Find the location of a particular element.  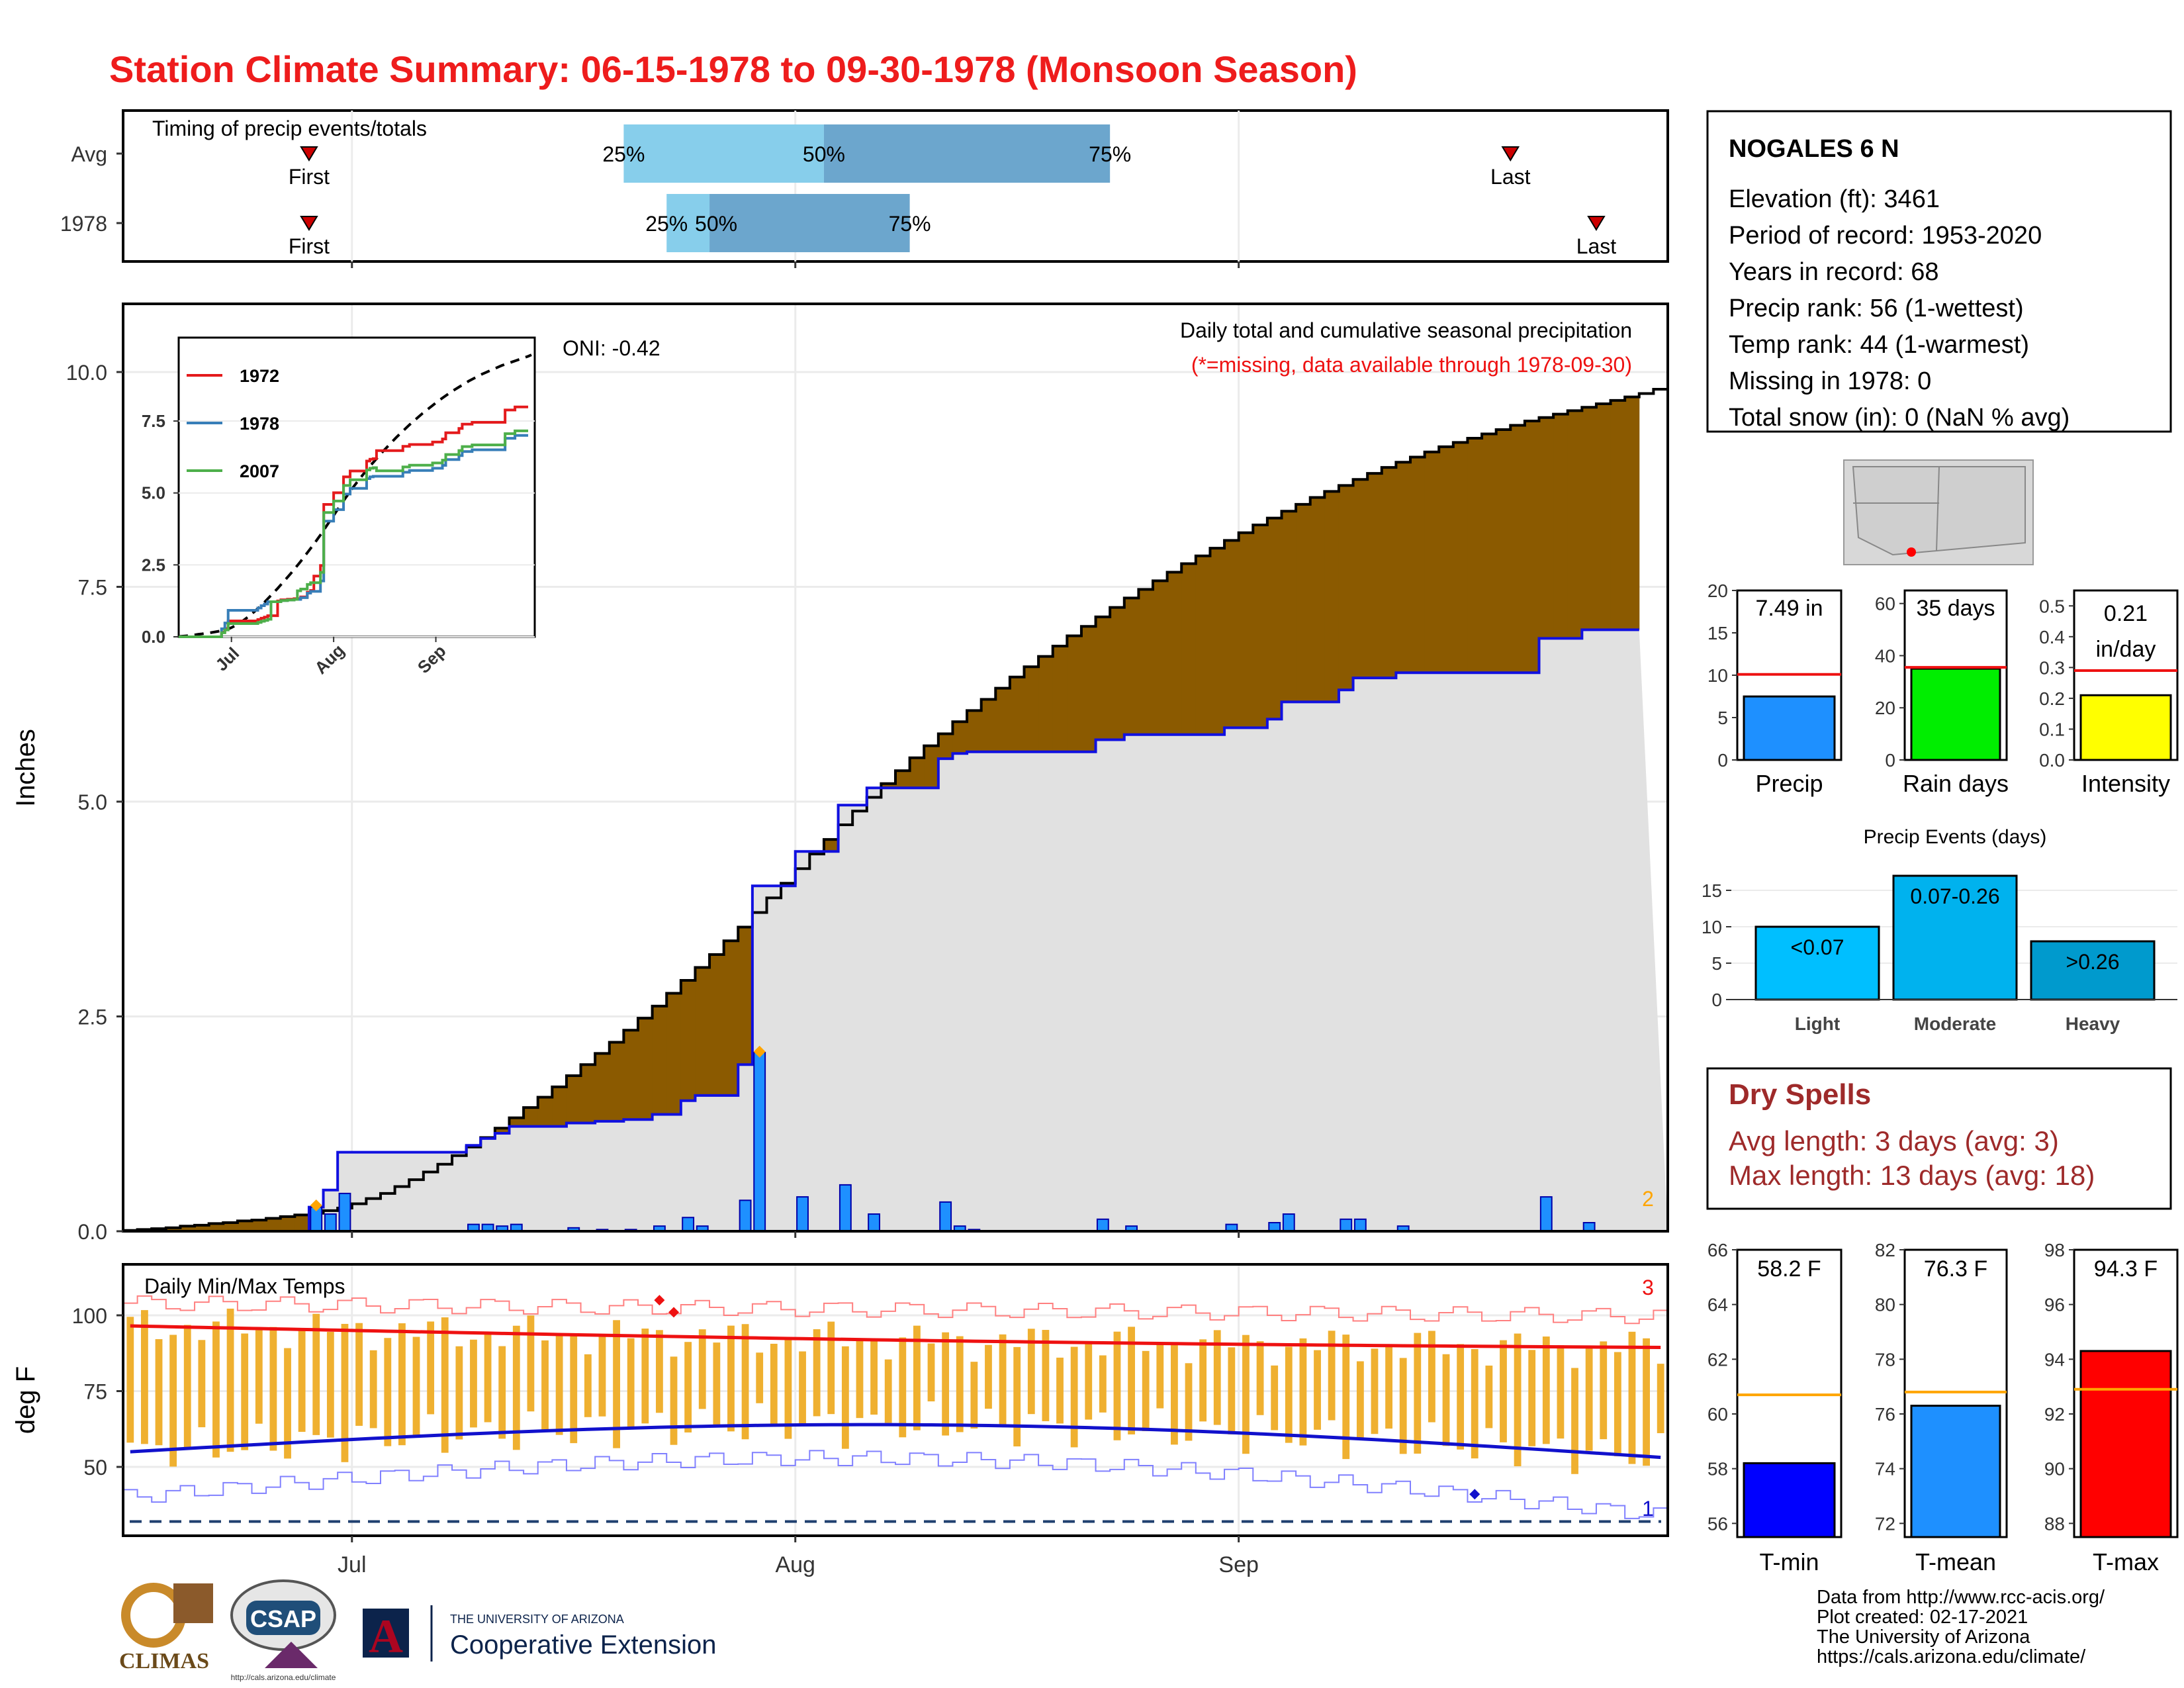

minibar-ytick-label: 0.0 is located at coordinates (2052, 760).